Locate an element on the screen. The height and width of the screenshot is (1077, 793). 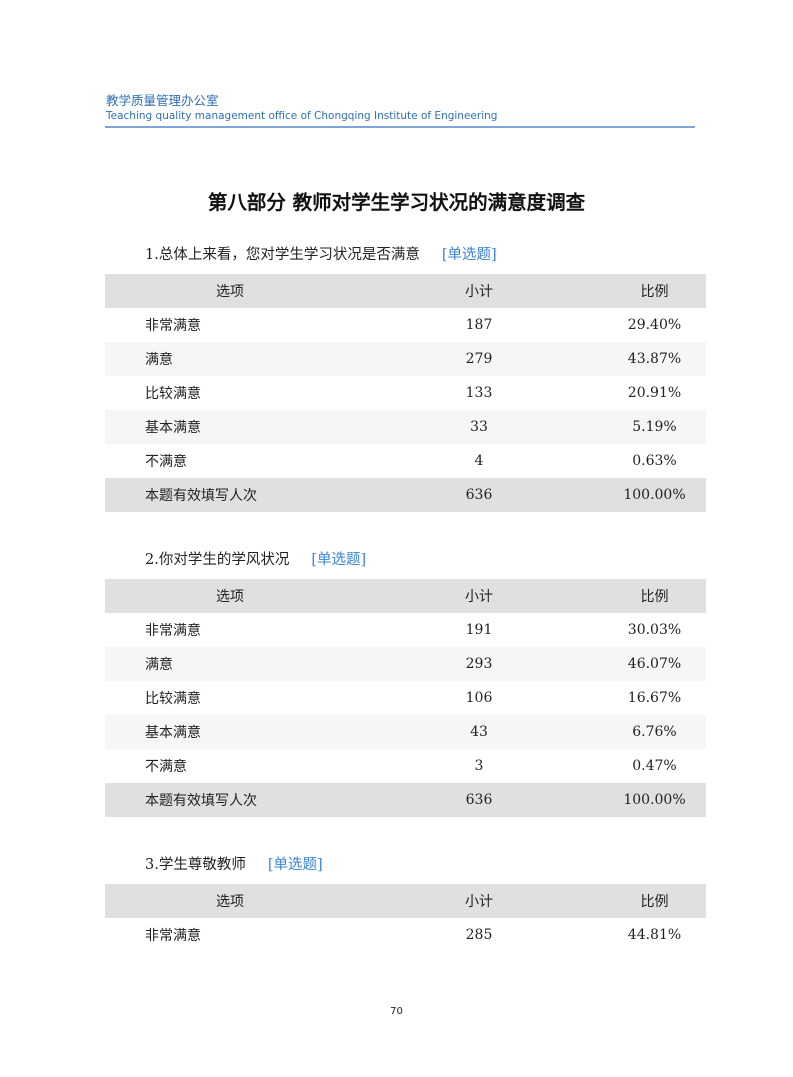
percentage: 0.47% is located at coordinates (654, 766).